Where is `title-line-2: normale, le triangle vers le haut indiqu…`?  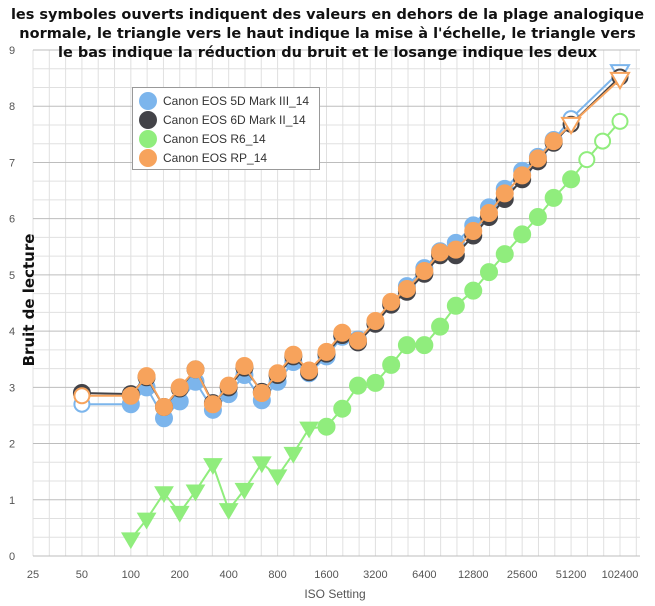
title-line-2: normale, le triangle vers le haut indiqu… is located at coordinates (327, 34).